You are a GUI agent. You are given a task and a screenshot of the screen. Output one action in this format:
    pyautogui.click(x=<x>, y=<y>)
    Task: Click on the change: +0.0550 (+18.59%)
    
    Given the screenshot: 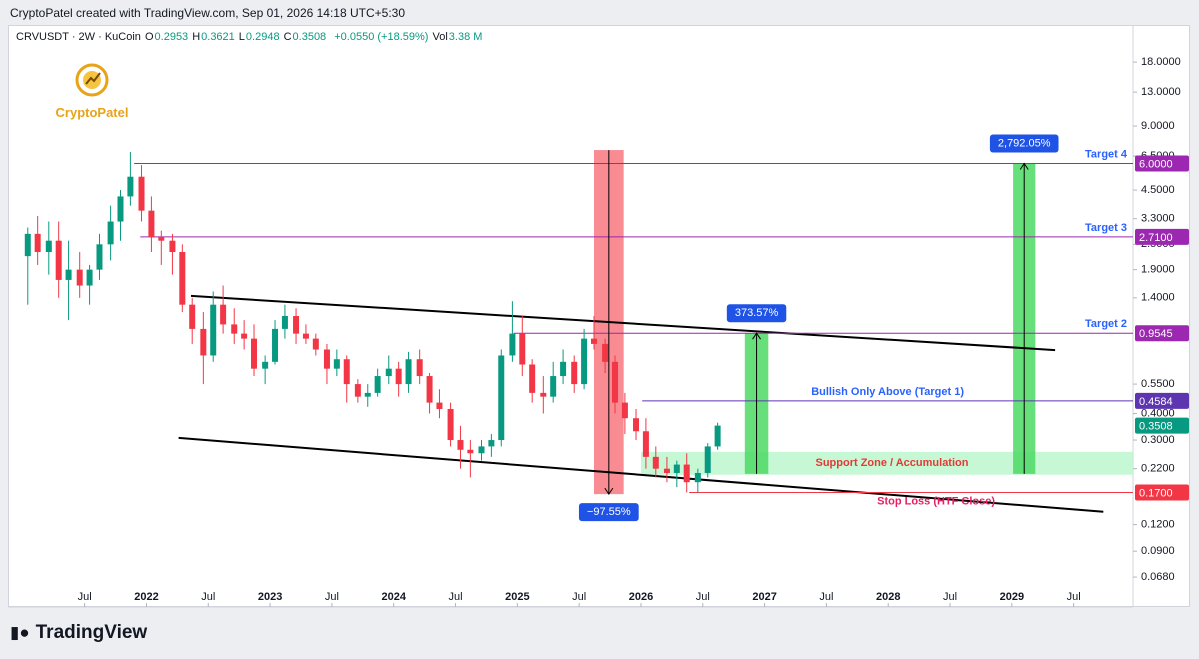 What is the action you would take?
    pyautogui.click(x=381, y=37)
    